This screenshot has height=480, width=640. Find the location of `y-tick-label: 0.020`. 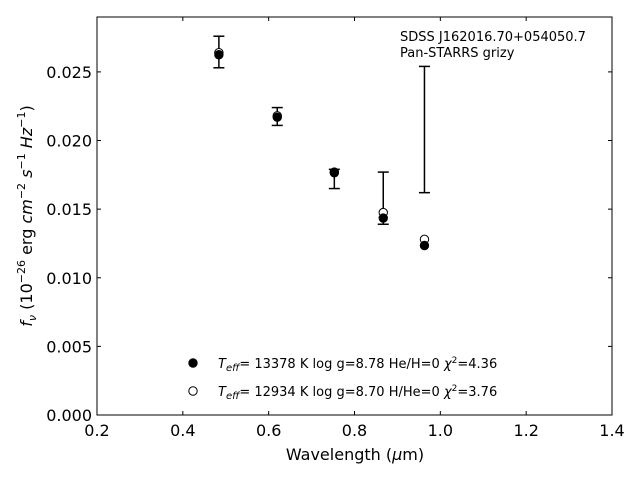

y-tick-label: 0.020 is located at coordinates (69, 141).